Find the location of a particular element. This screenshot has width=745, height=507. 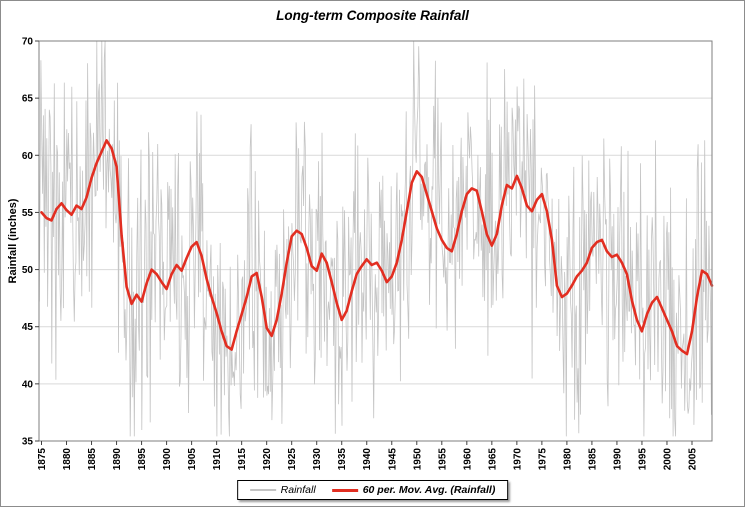

svg-text: 1935 is located at coordinates (342, 459).